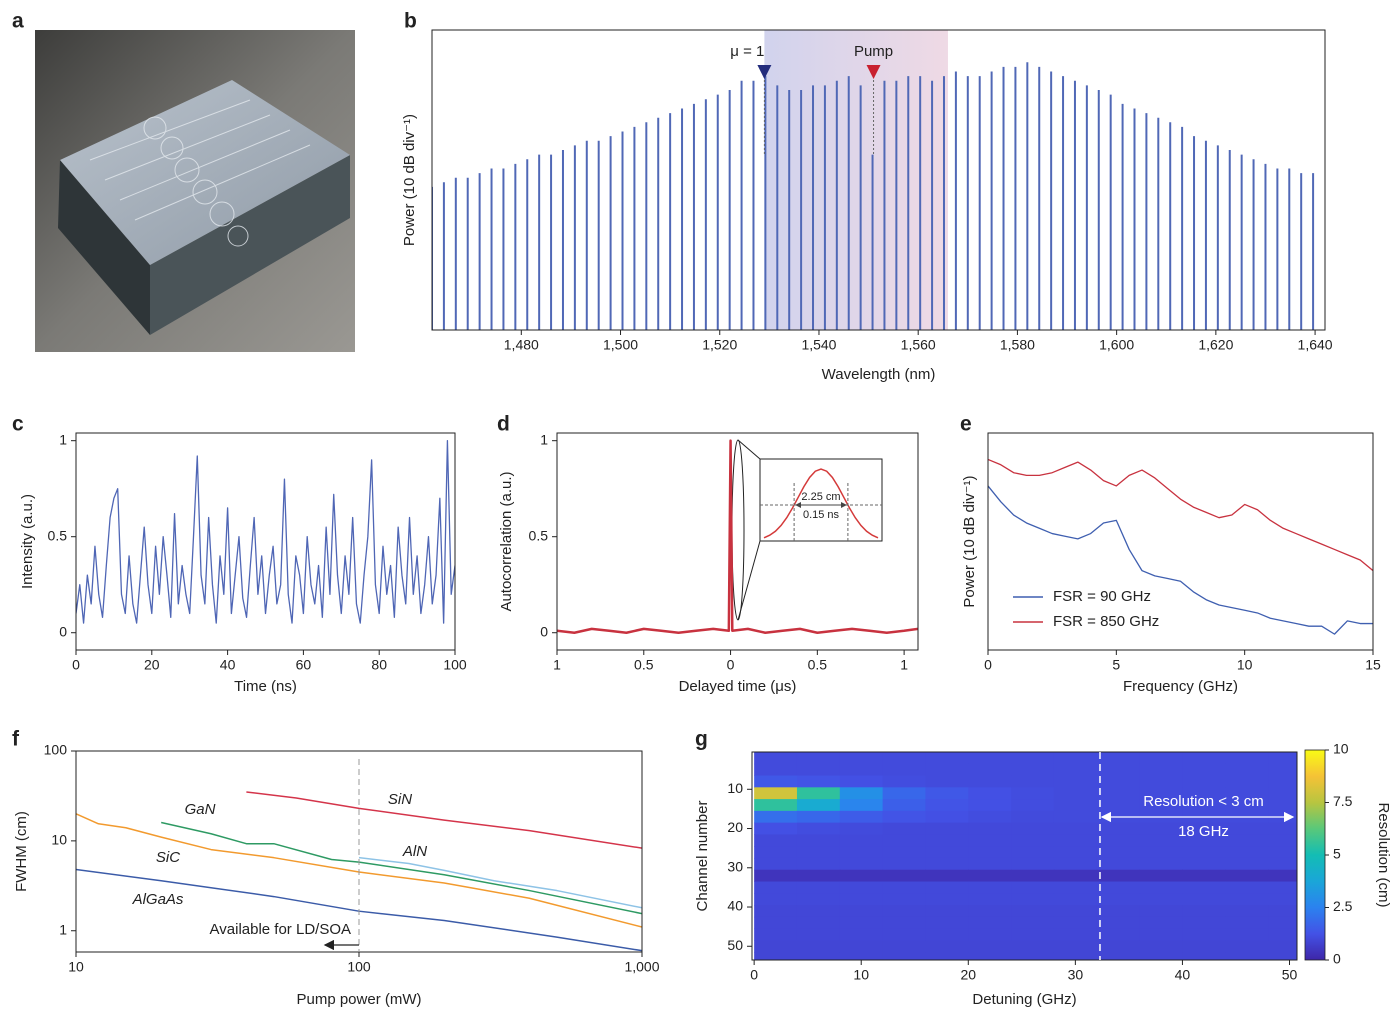  Describe the element at coordinates (557, 665) in the screenshot. I see `x-tick-label: 1` at that location.